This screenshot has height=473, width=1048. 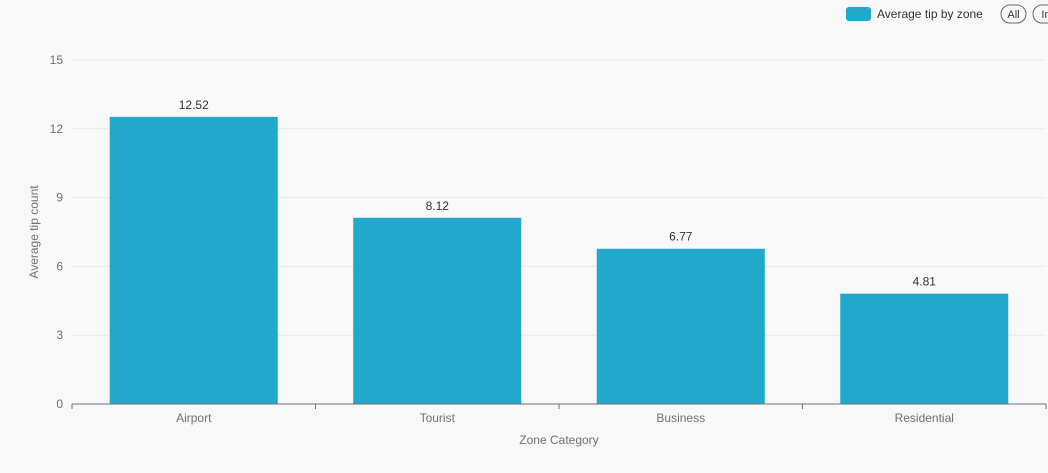 I want to click on y-tick-label: 12, so click(x=57, y=129).